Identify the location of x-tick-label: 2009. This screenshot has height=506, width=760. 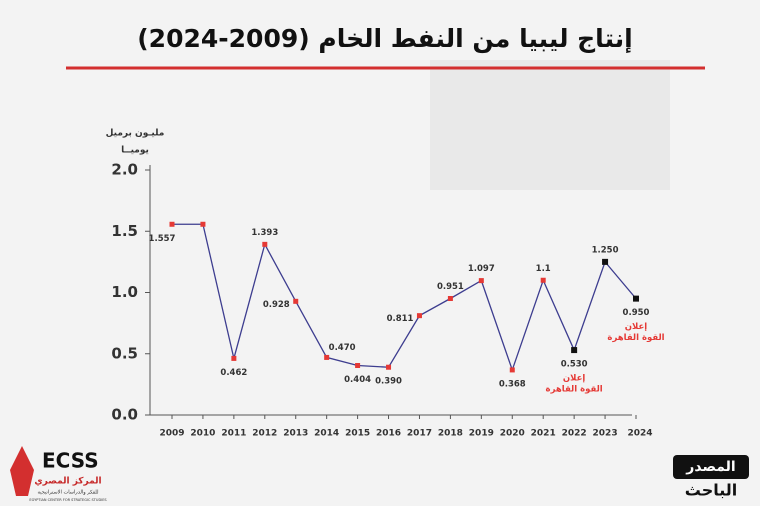
(171, 434).